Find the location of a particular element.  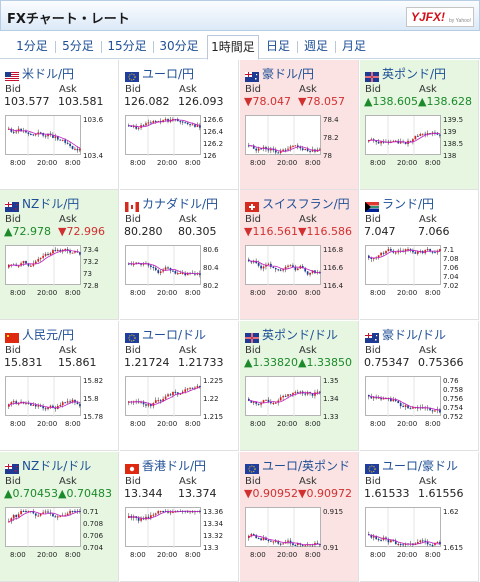

tab-2: 15分足 is located at coordinates (127, 46).